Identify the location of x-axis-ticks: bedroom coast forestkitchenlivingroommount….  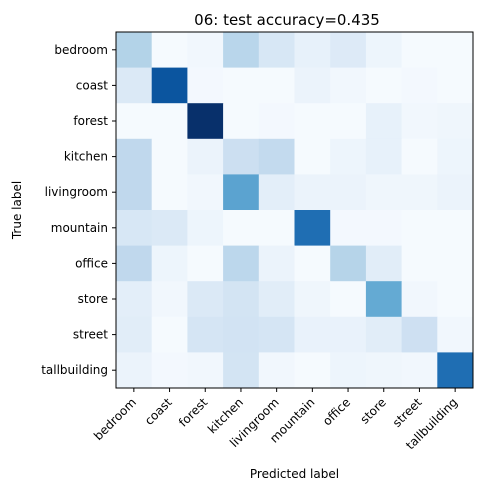
(275, 420).